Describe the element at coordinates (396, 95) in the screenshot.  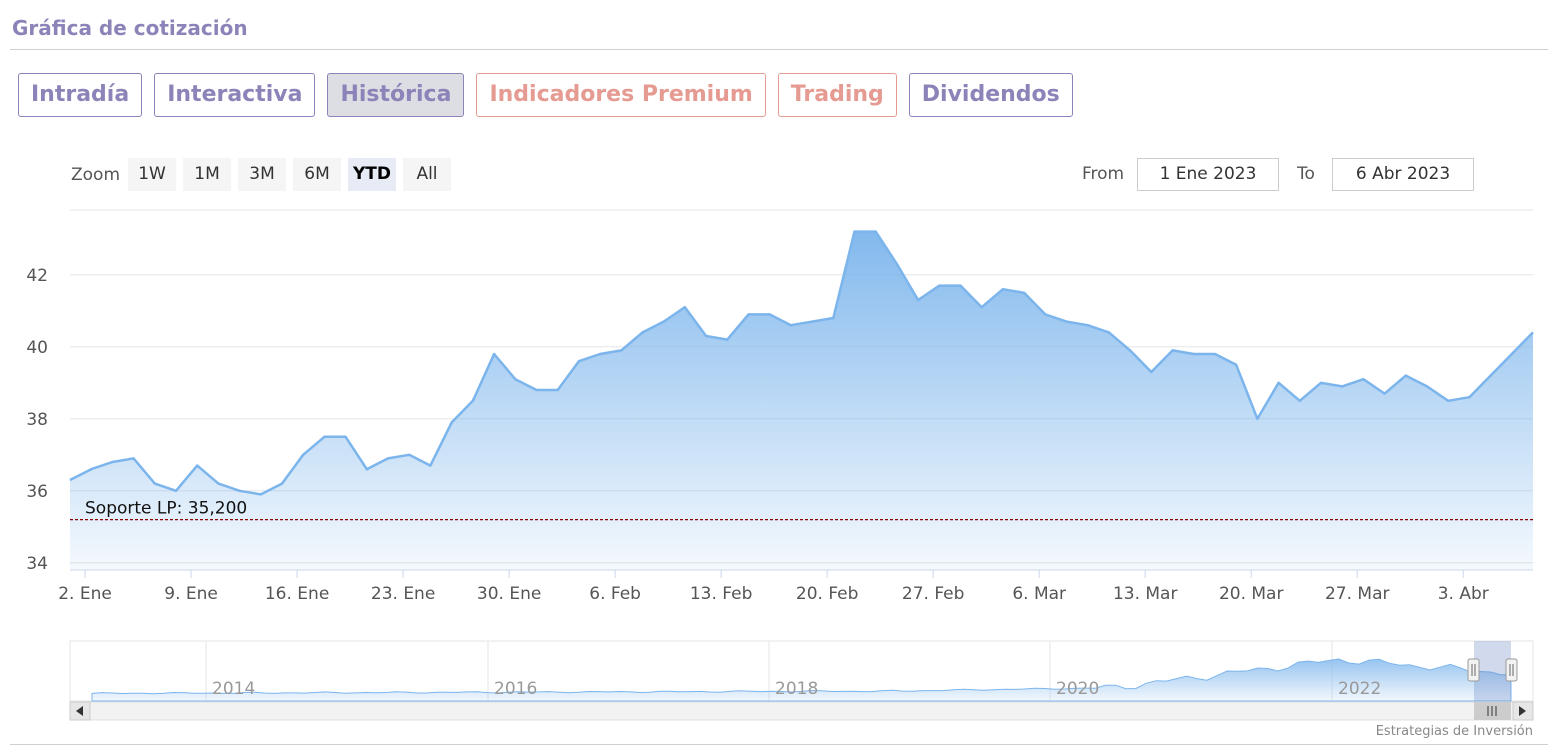
I see `tab-historica: Histórica` at that location.